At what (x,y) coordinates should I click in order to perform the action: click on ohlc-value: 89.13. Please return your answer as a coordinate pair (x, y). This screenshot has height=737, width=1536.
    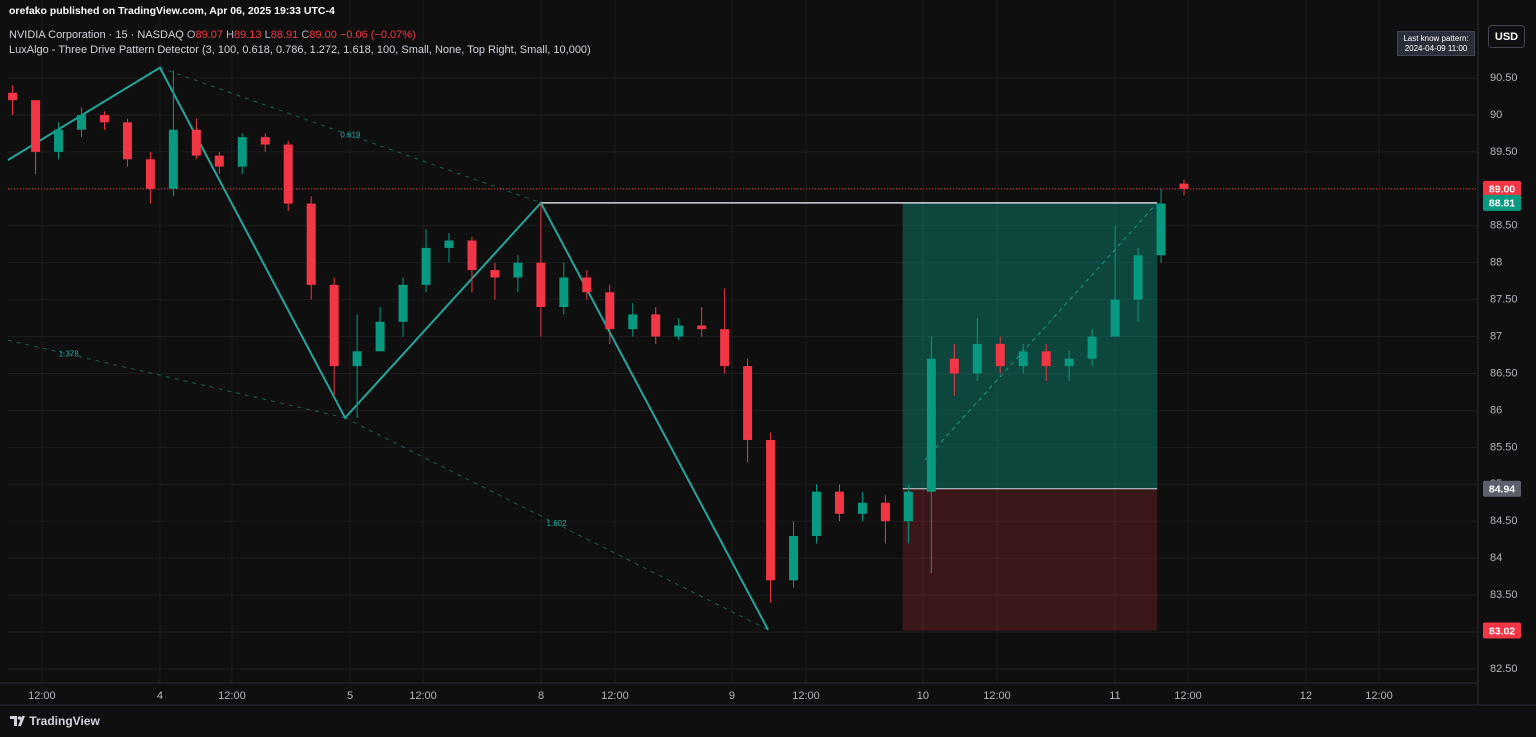
    Looking at the image, I should click on (248, 35).